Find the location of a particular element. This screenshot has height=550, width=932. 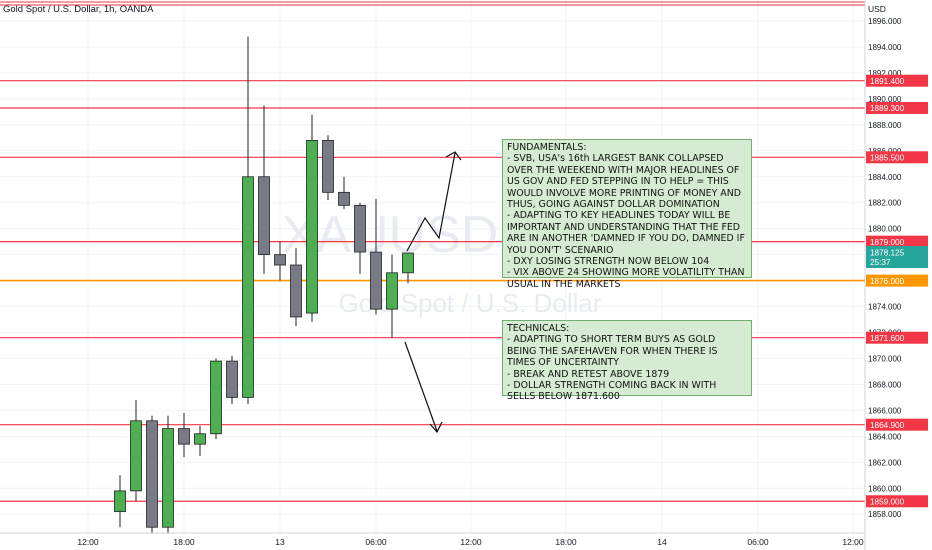

axis-currency: USD is located at coordinates (877, 9).